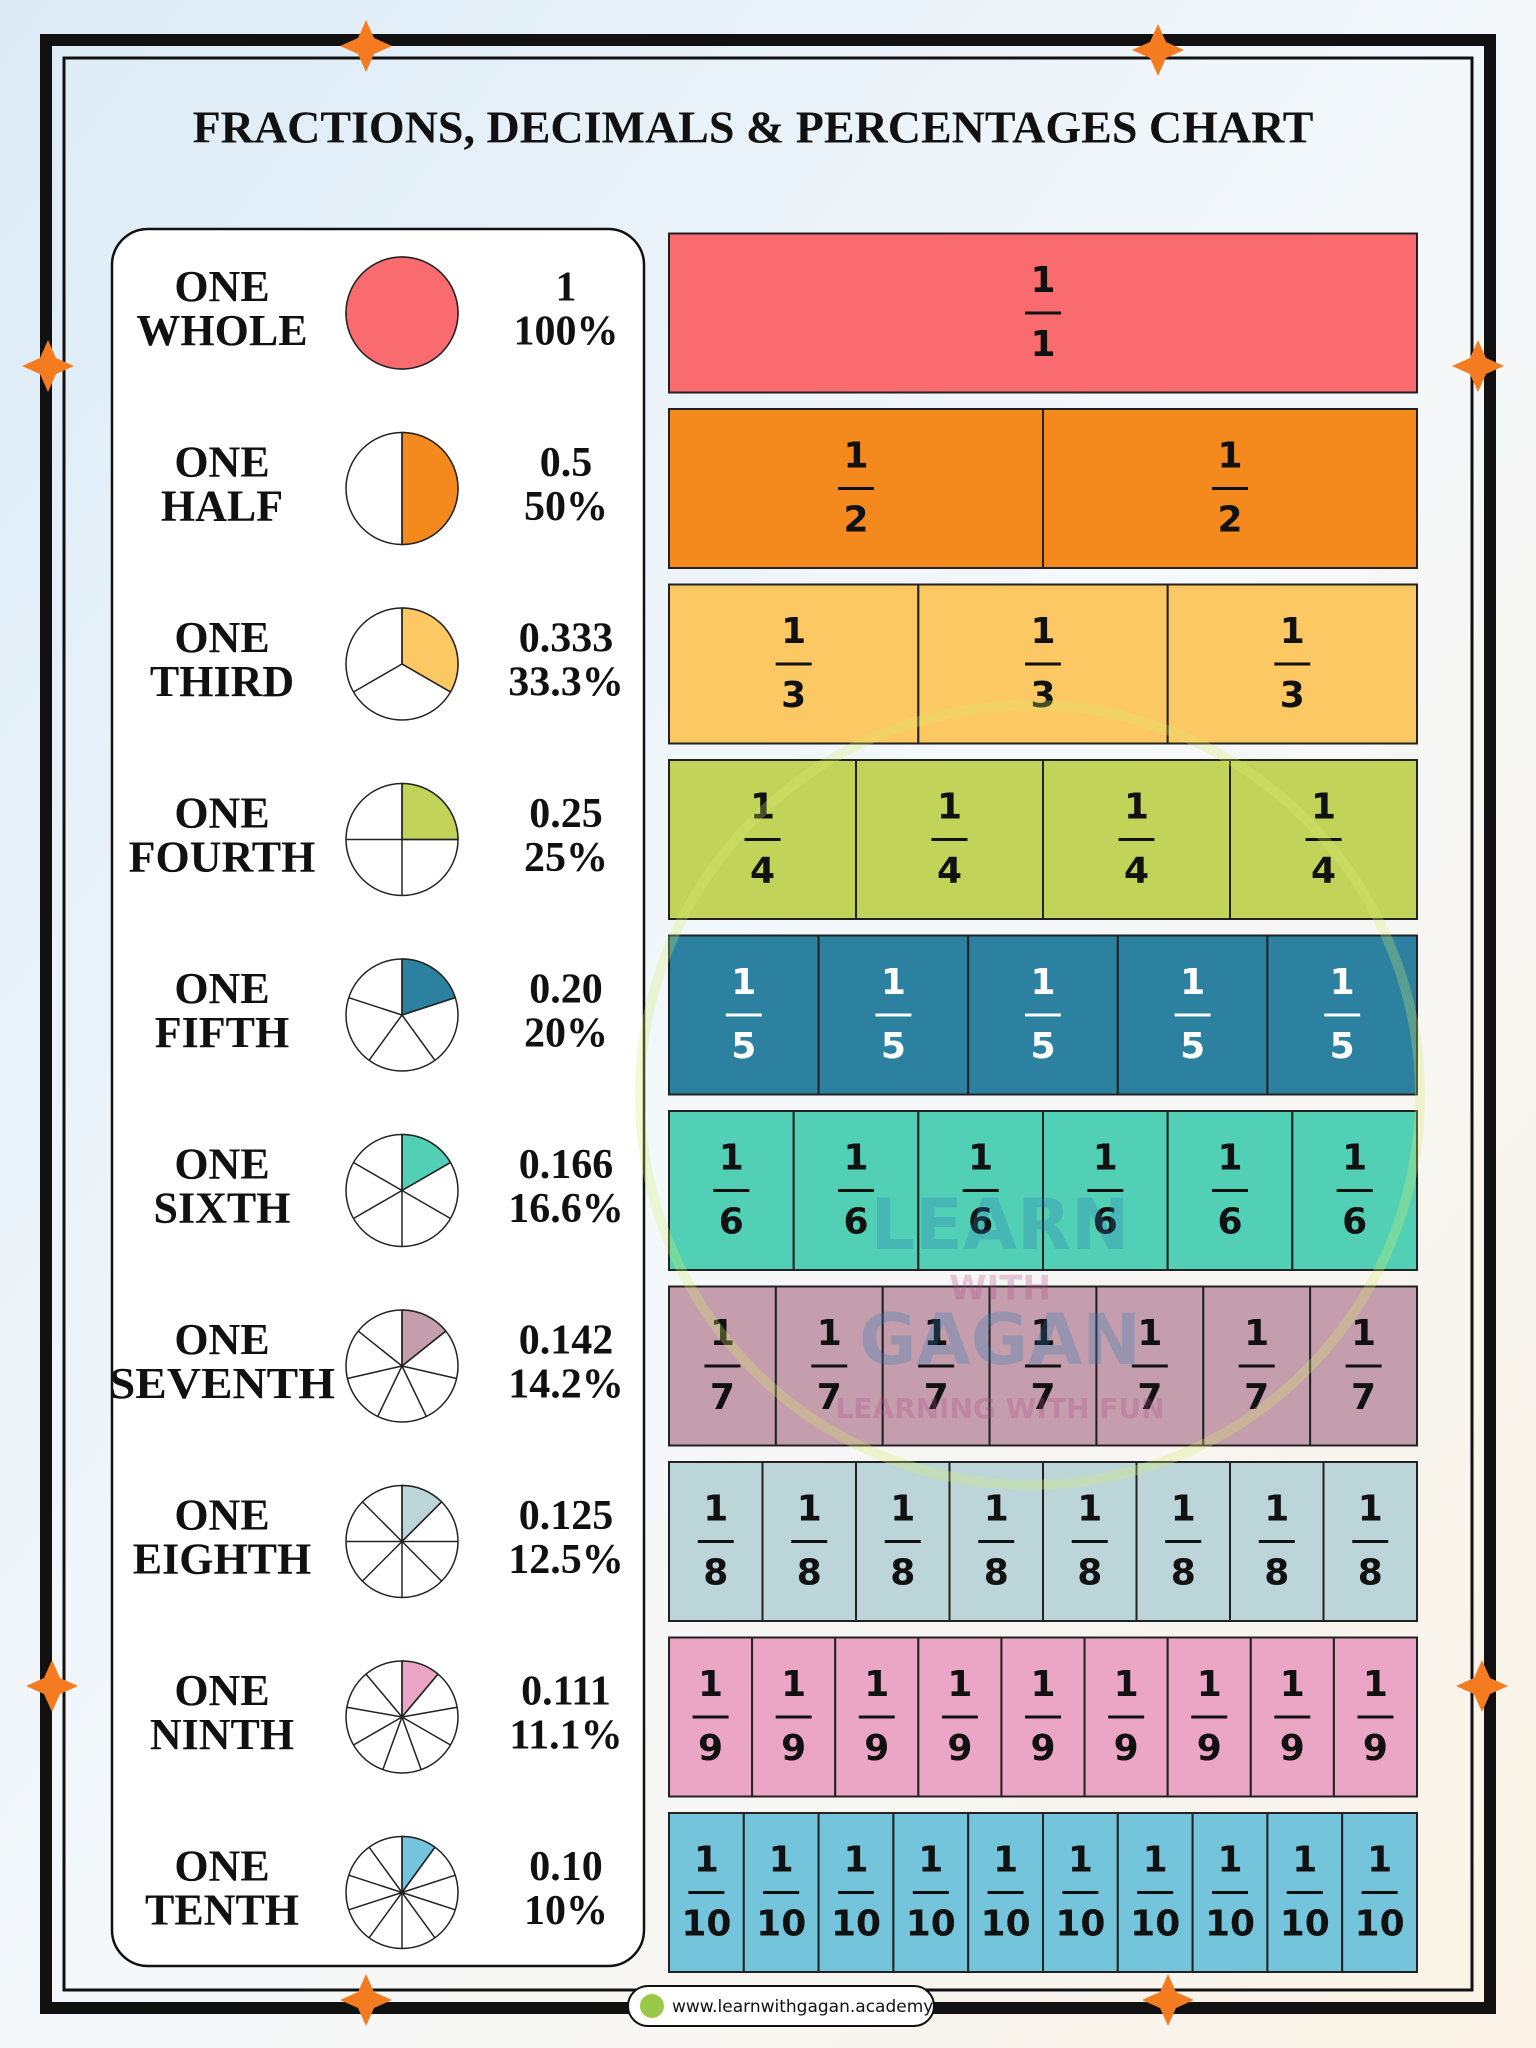 This screenshot has height=2048, width=1536. Describe the element at coordinates (566, 814) in the screenshot. I see `decimal: 0.25` at that location.